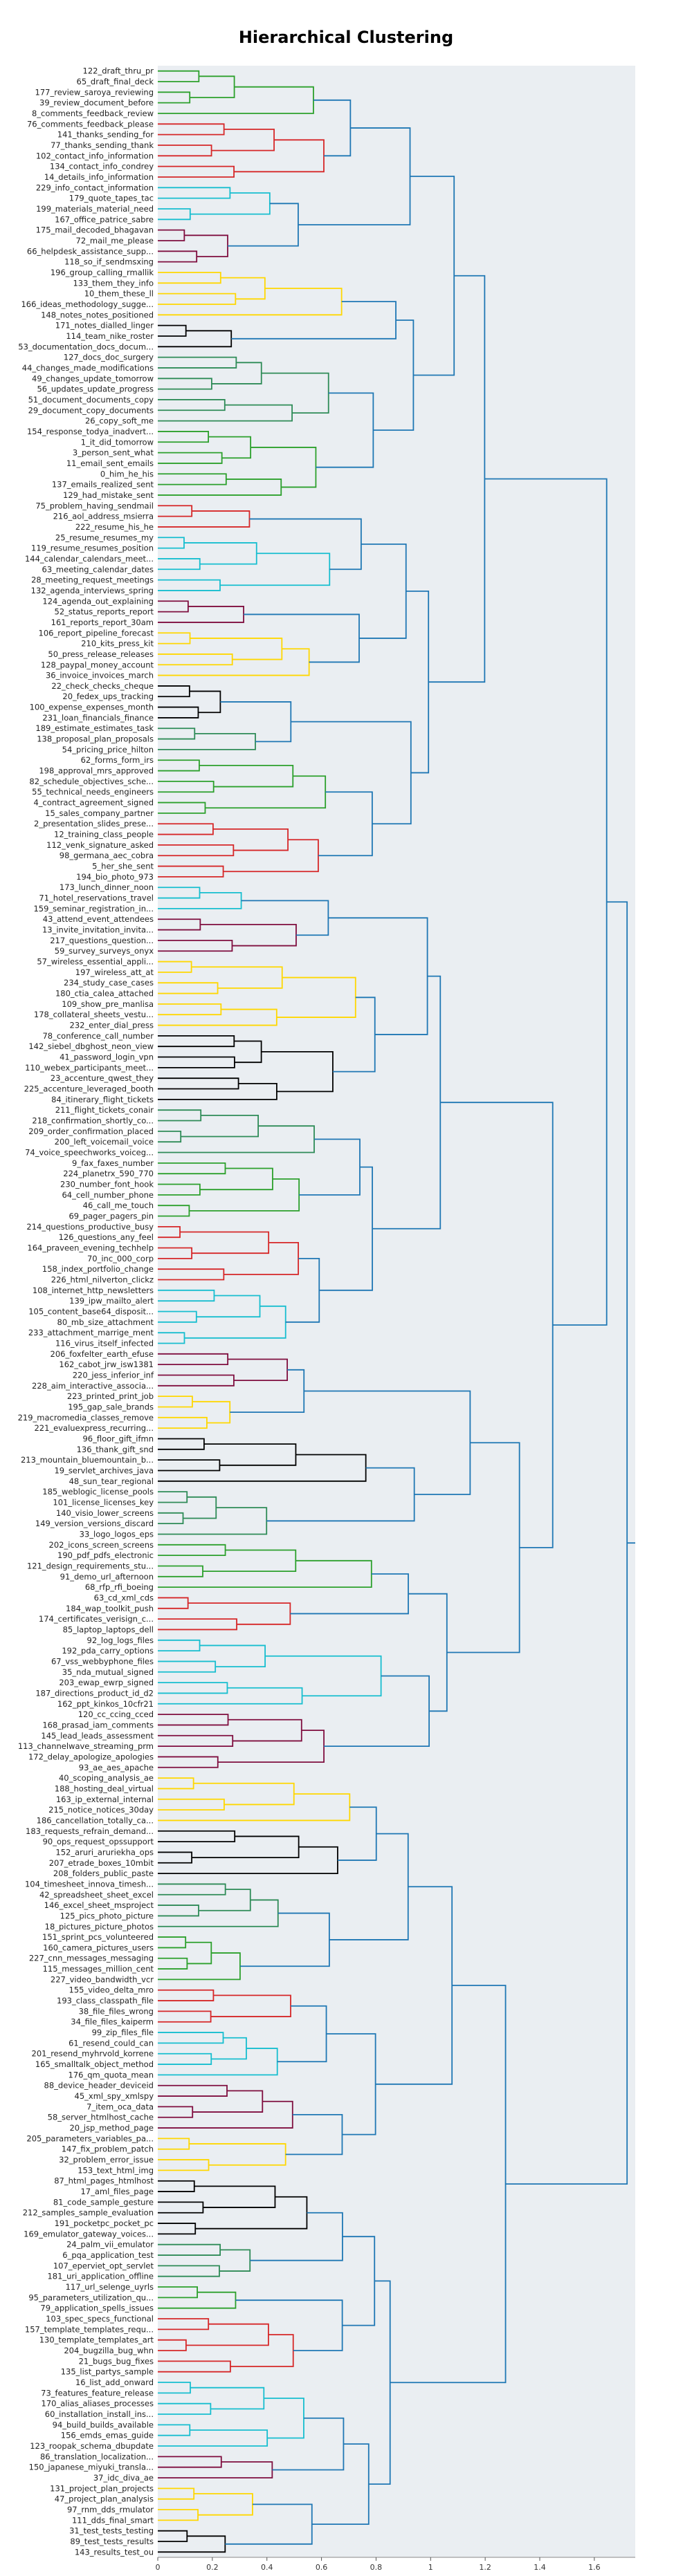 The image size is (692, 2576). I want to click on leaf-label: 32_problem_error_issue, so click(106, 2160).